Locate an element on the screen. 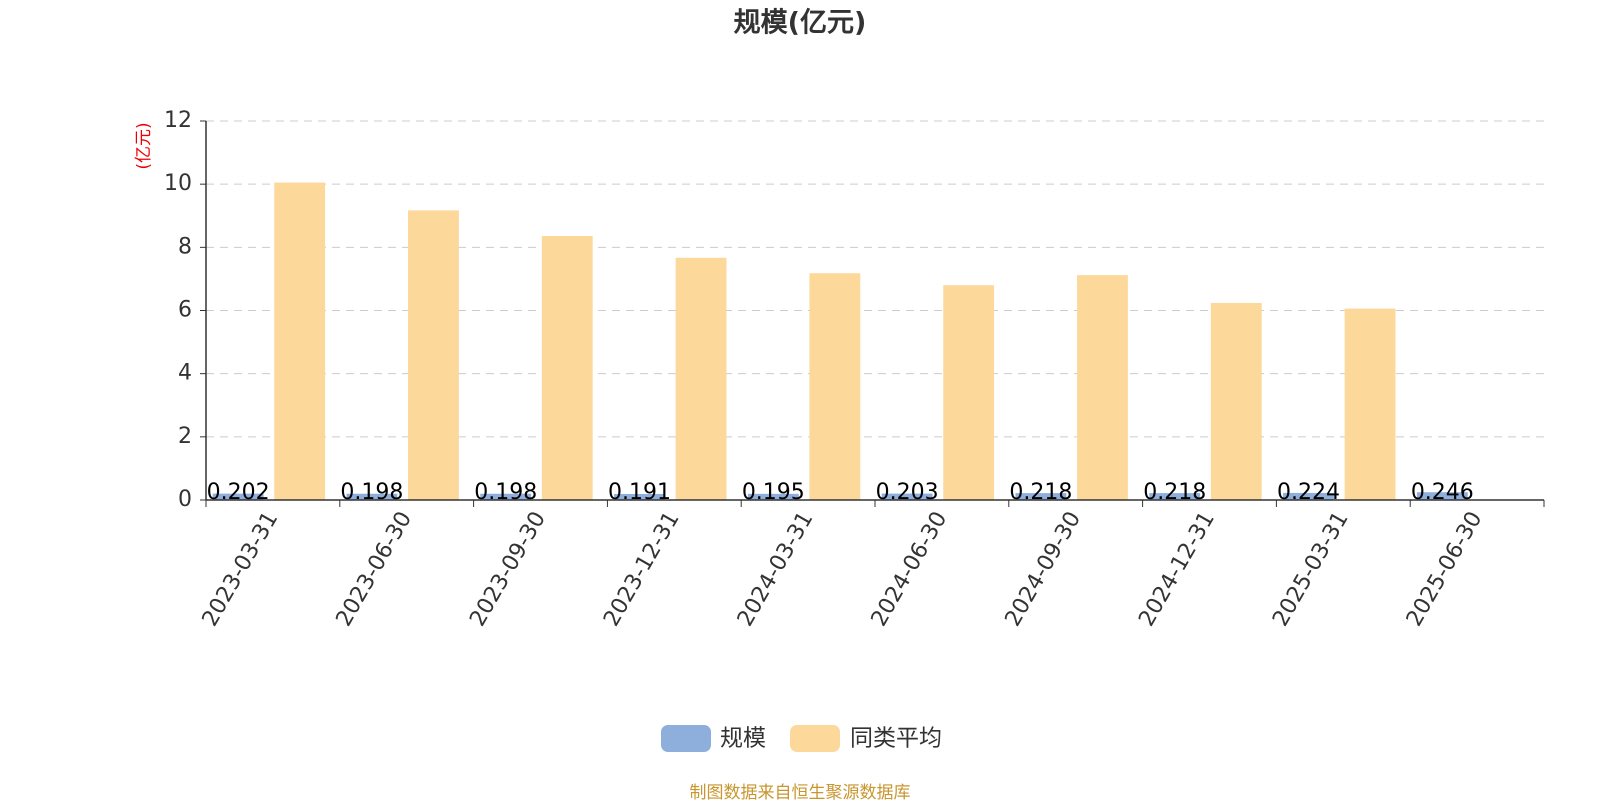 The image size is (1600, 800). legend-label: 规模 is located at coordinates (743, 739).